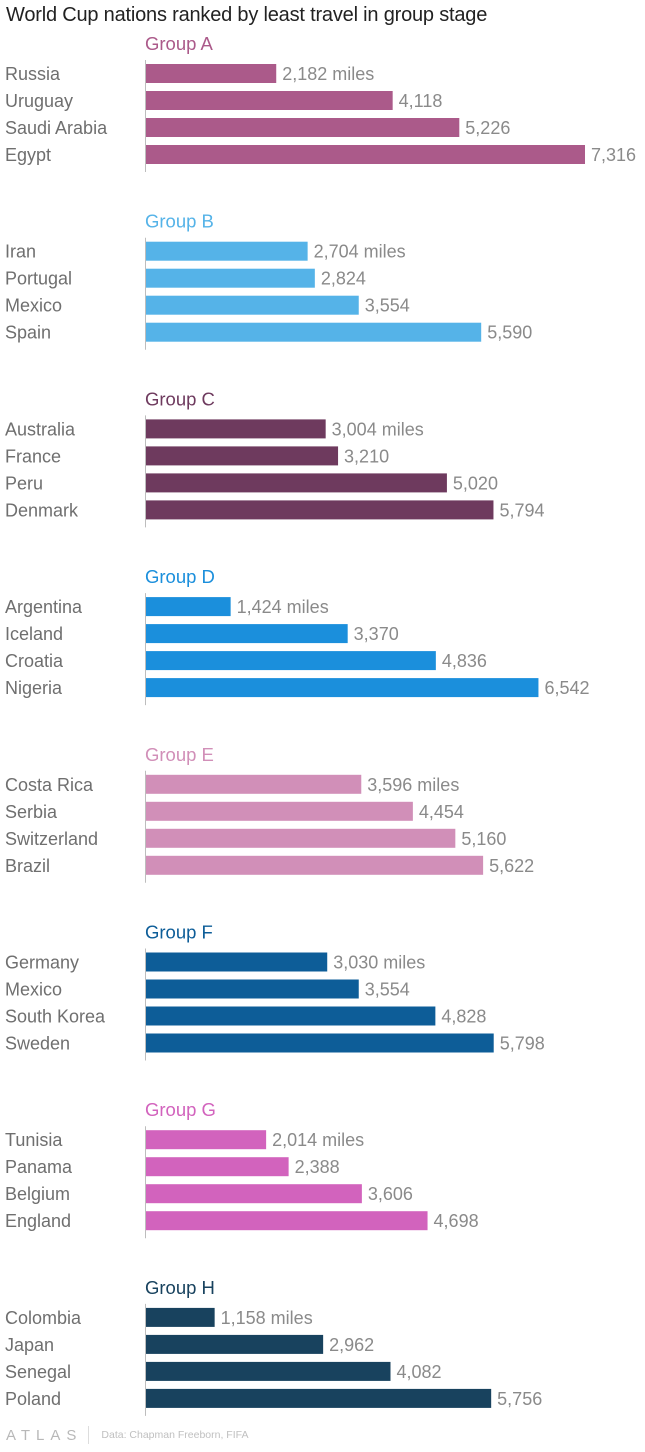 This screenshot has width=645, height=1452. Describe the element at coordinates (29, 1345) in the screenshot. I see `category-label: Japan` at that location.